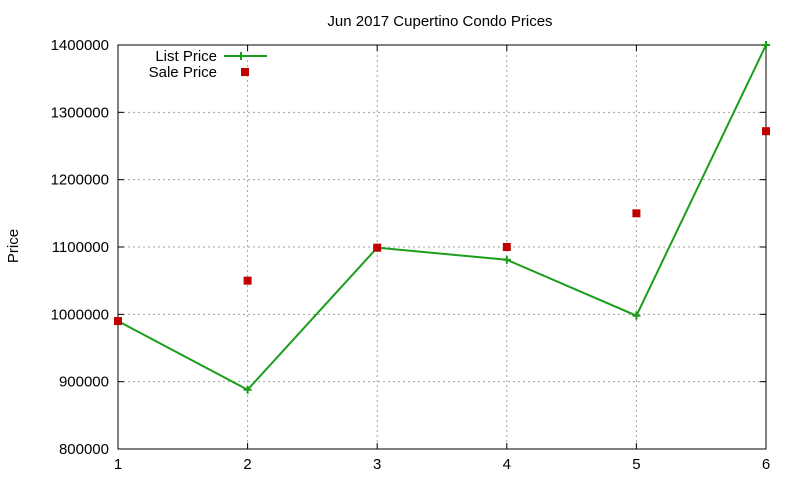 This screenshot has width=800, height=480. I want to click on x-tick-label: 4, so click(507, 464).